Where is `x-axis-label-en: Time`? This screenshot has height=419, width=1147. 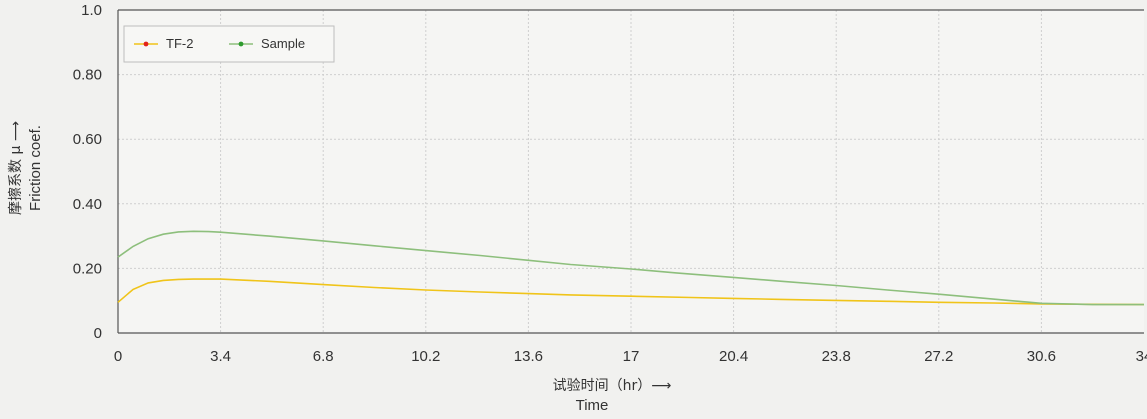
x-axis-label-en: Time is located at coordinates (592, 405).